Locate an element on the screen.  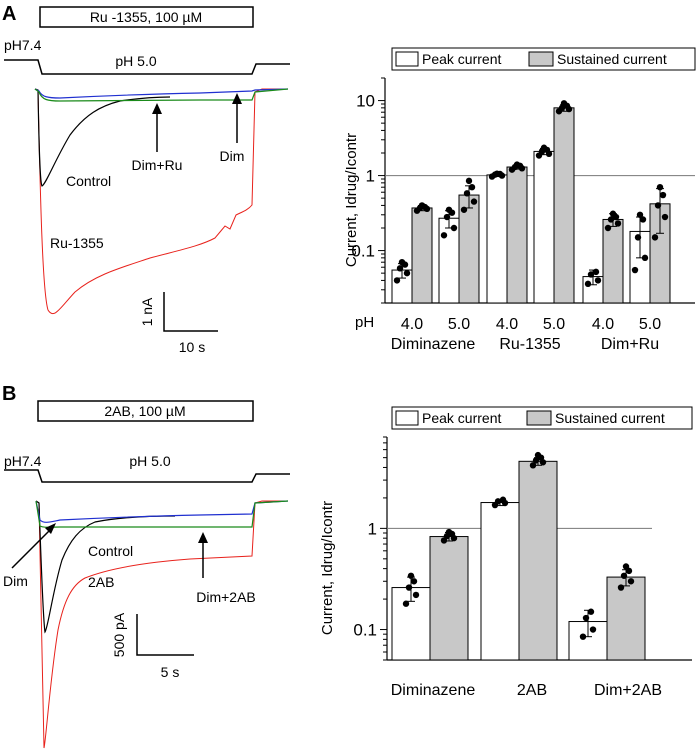
panel-b-label-control: Control is located at coordinates (110, 551).